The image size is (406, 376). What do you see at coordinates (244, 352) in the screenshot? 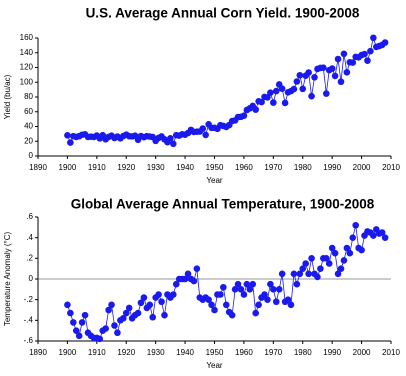
I see `x-tick-label: 1960` at bounding box center [244, 352].